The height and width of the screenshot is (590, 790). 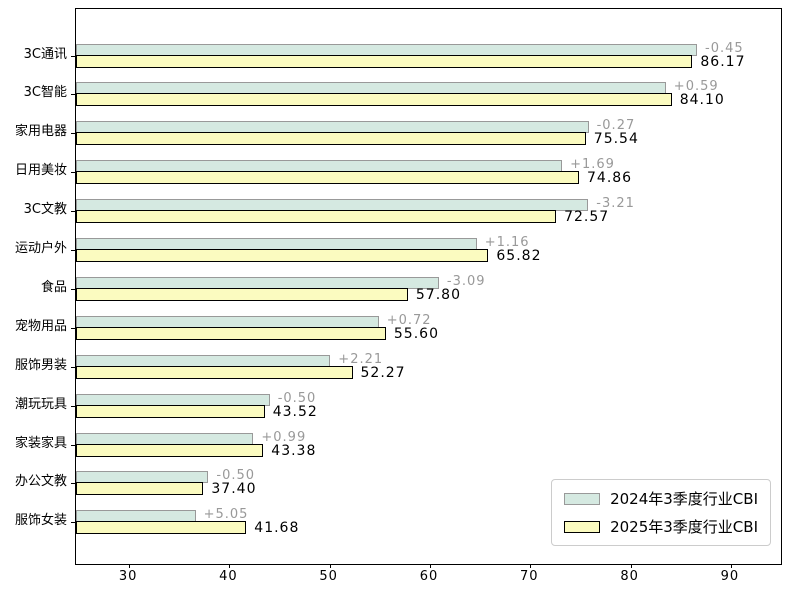 I want to click on change-label-6: +1.16, so click(x=507, y=242).